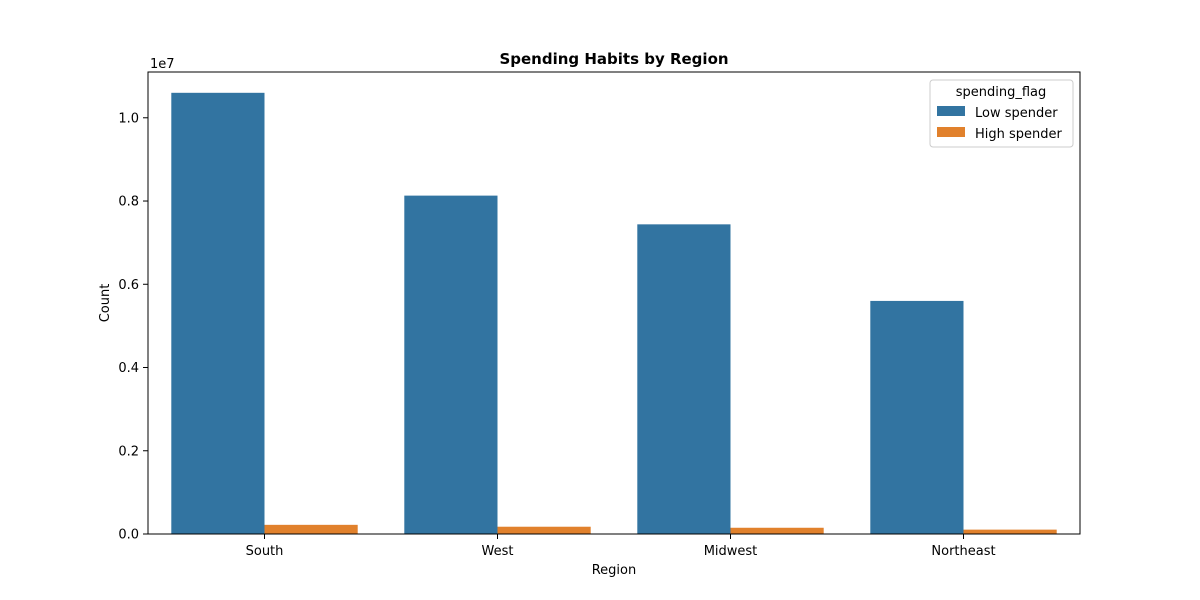  What do you see at coordinates (1010, 531) in the screenshot?
I see `bar-northeast-high-spender` at bounding box center [1010, 531].